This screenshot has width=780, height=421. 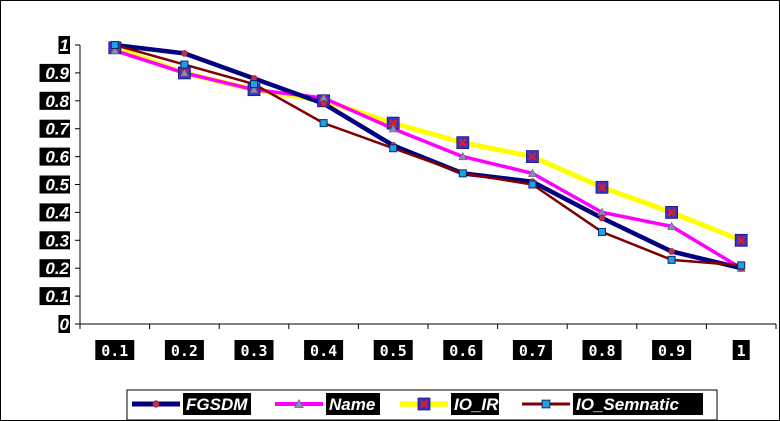 What do you see at coordinates (628, 404) in the screenshot?
I see `legend-label: IO_Semnatic` at bounding box center [628, 404].